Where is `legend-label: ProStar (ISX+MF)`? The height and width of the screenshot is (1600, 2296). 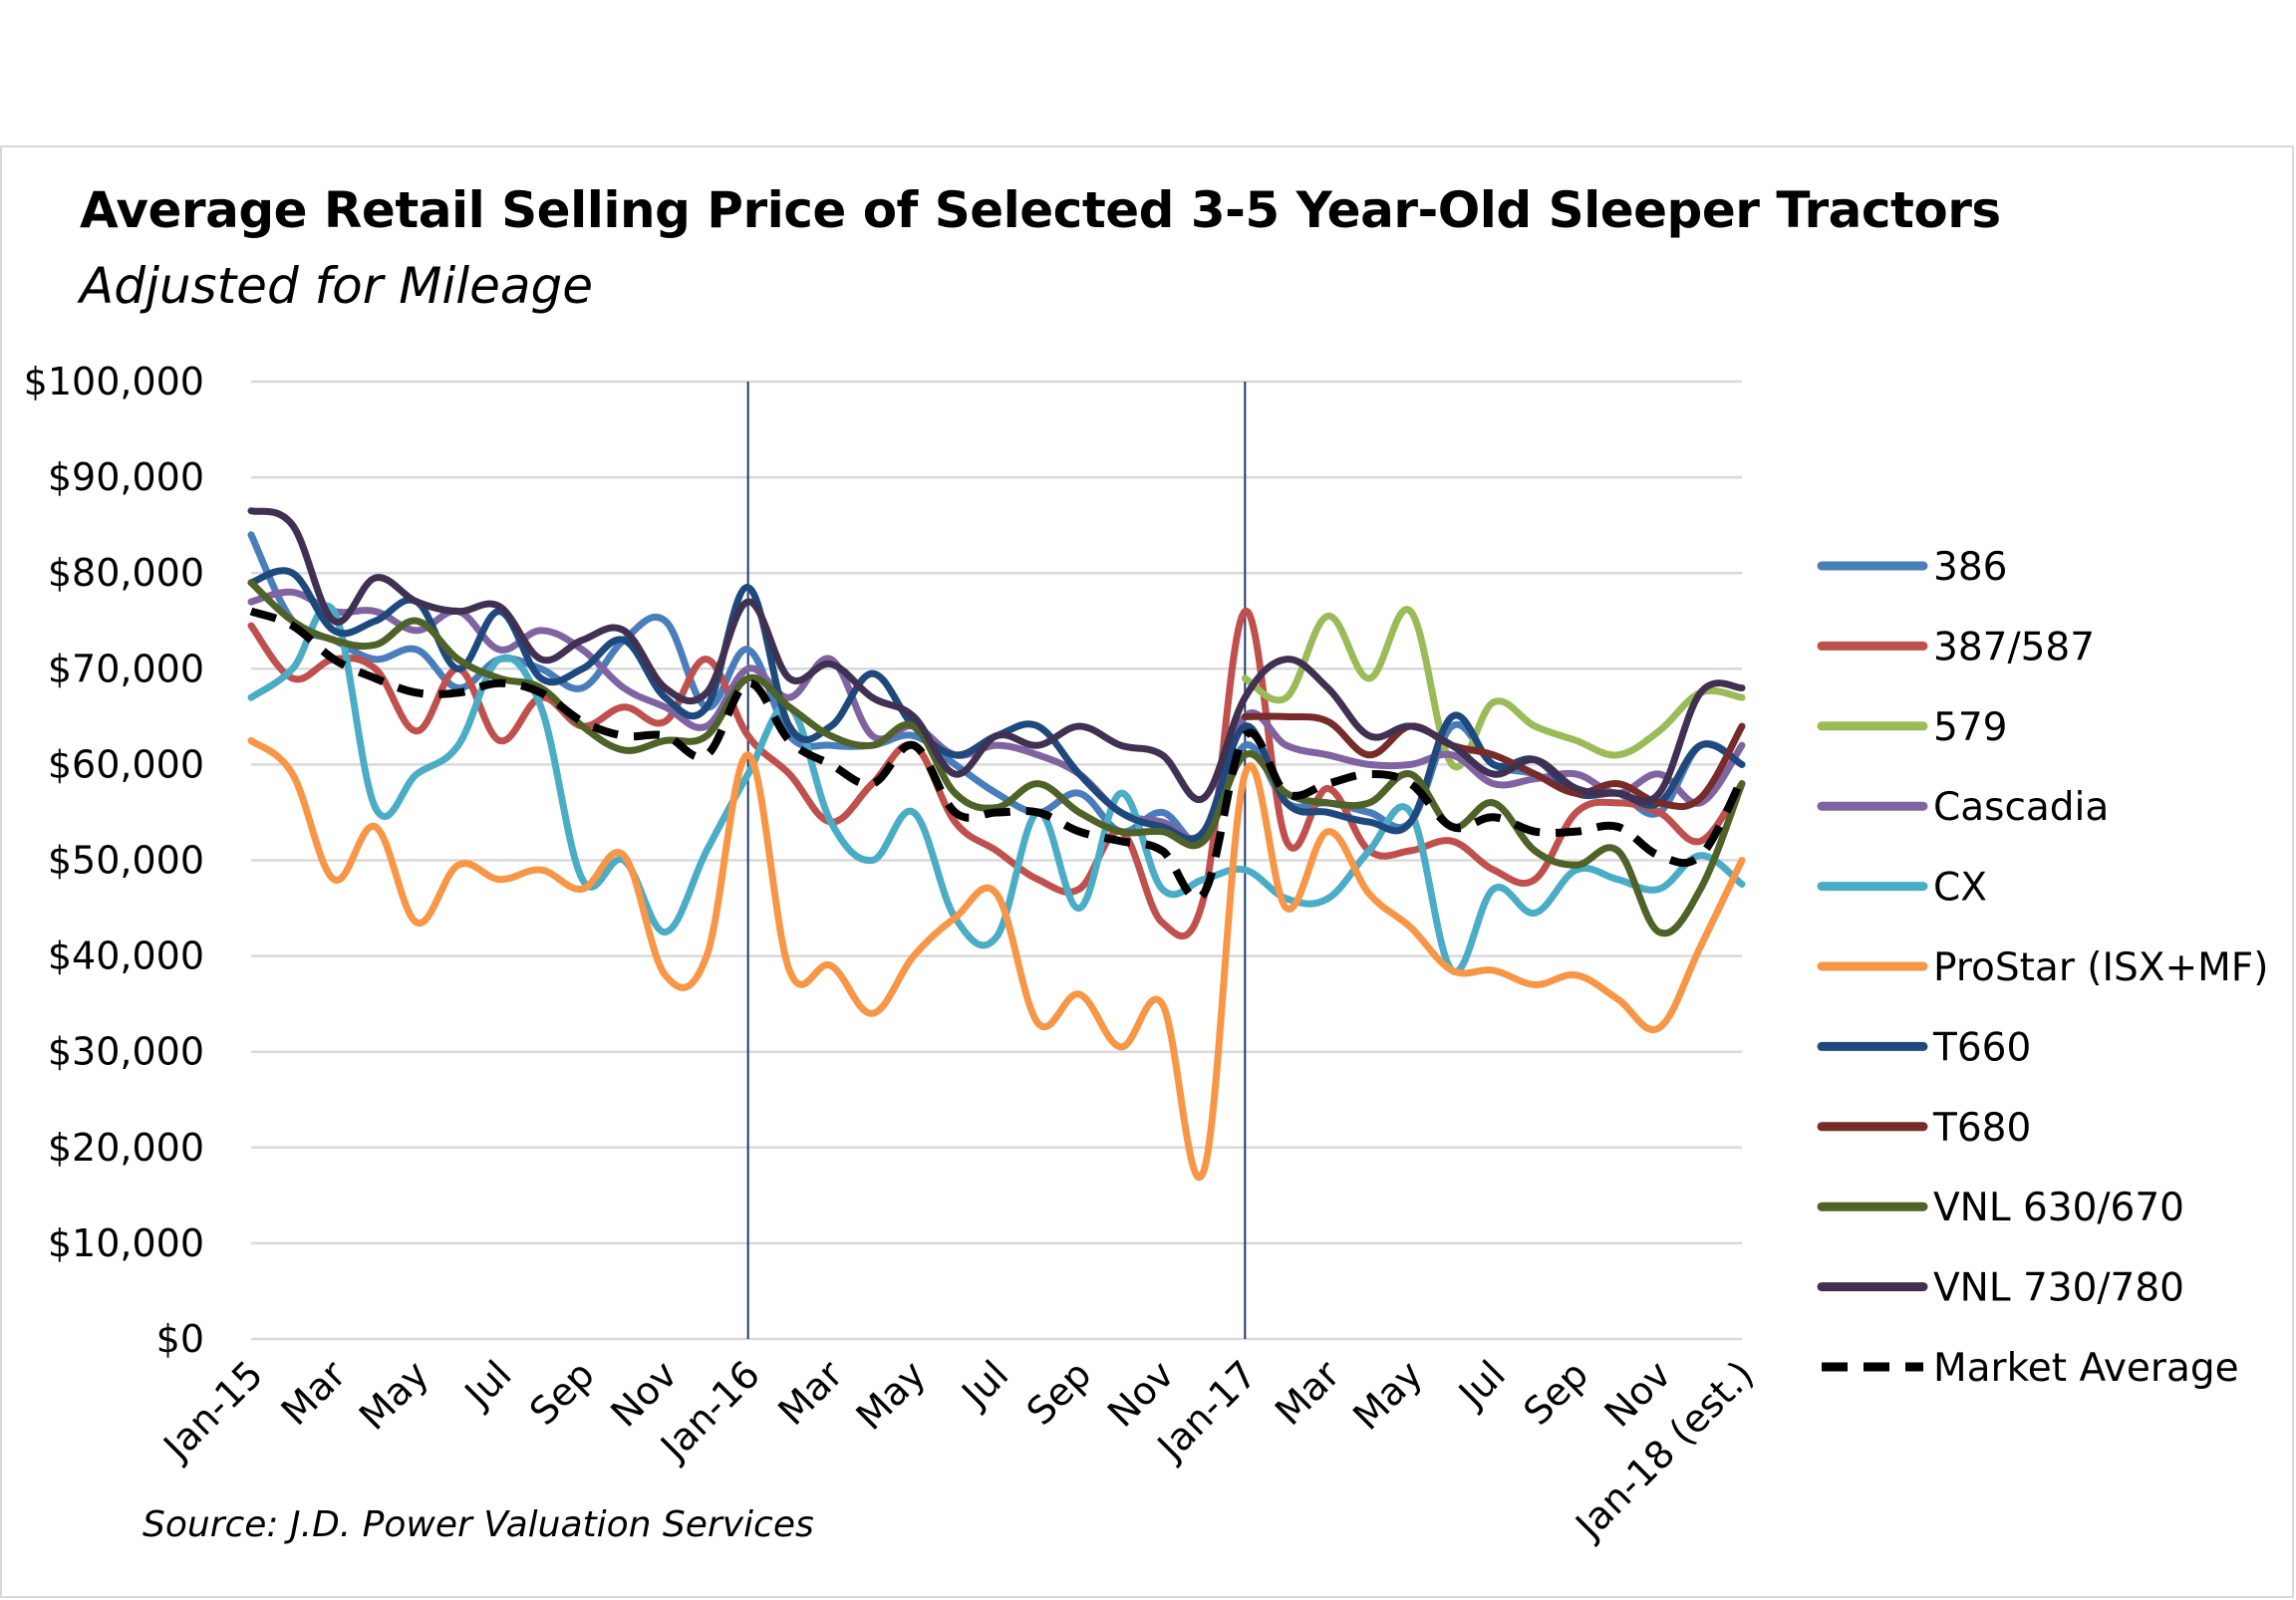
legend-label: ProStar (ISX+MF) is located at coordinates (2100, 967).